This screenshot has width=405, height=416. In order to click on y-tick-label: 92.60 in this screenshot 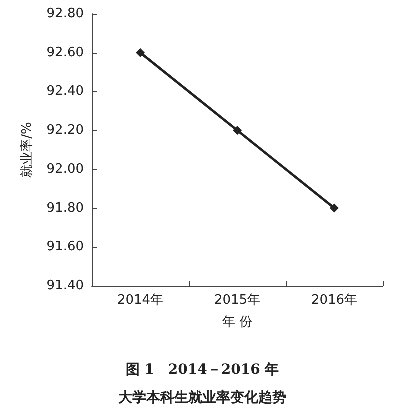, I will do `click(65, 52)`.